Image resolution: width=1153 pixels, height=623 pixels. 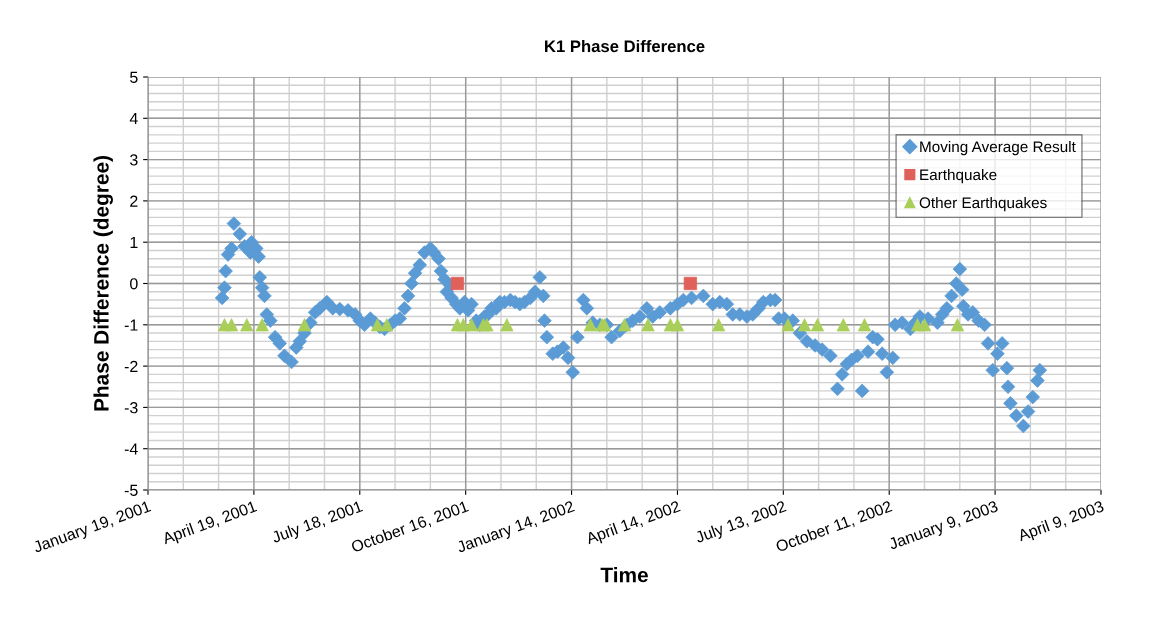 What do you see at coordinates (1061, 522) in the screenshot?
I see `x-tick-label: April 9, 2003` at bounding box center [1061, 522].